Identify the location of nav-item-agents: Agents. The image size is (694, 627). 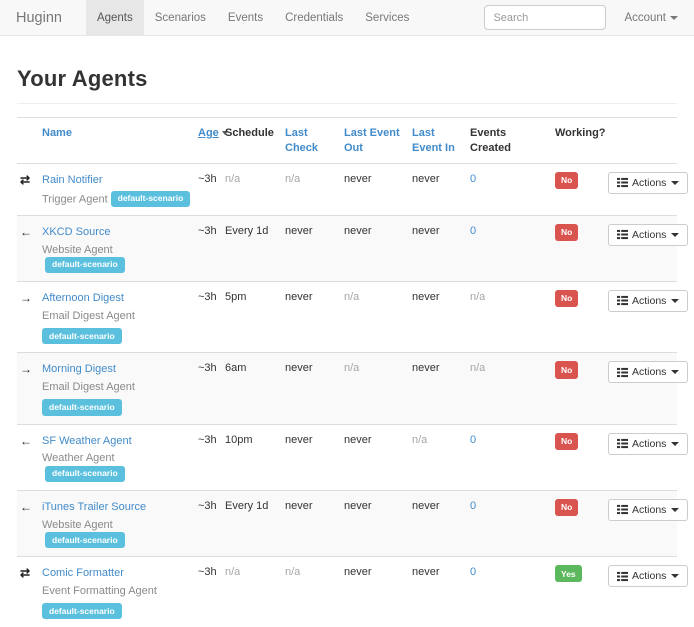
(114, 17).